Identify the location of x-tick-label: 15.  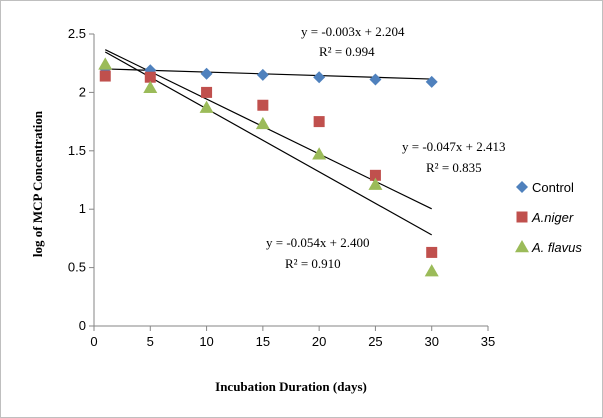
(263, 341).